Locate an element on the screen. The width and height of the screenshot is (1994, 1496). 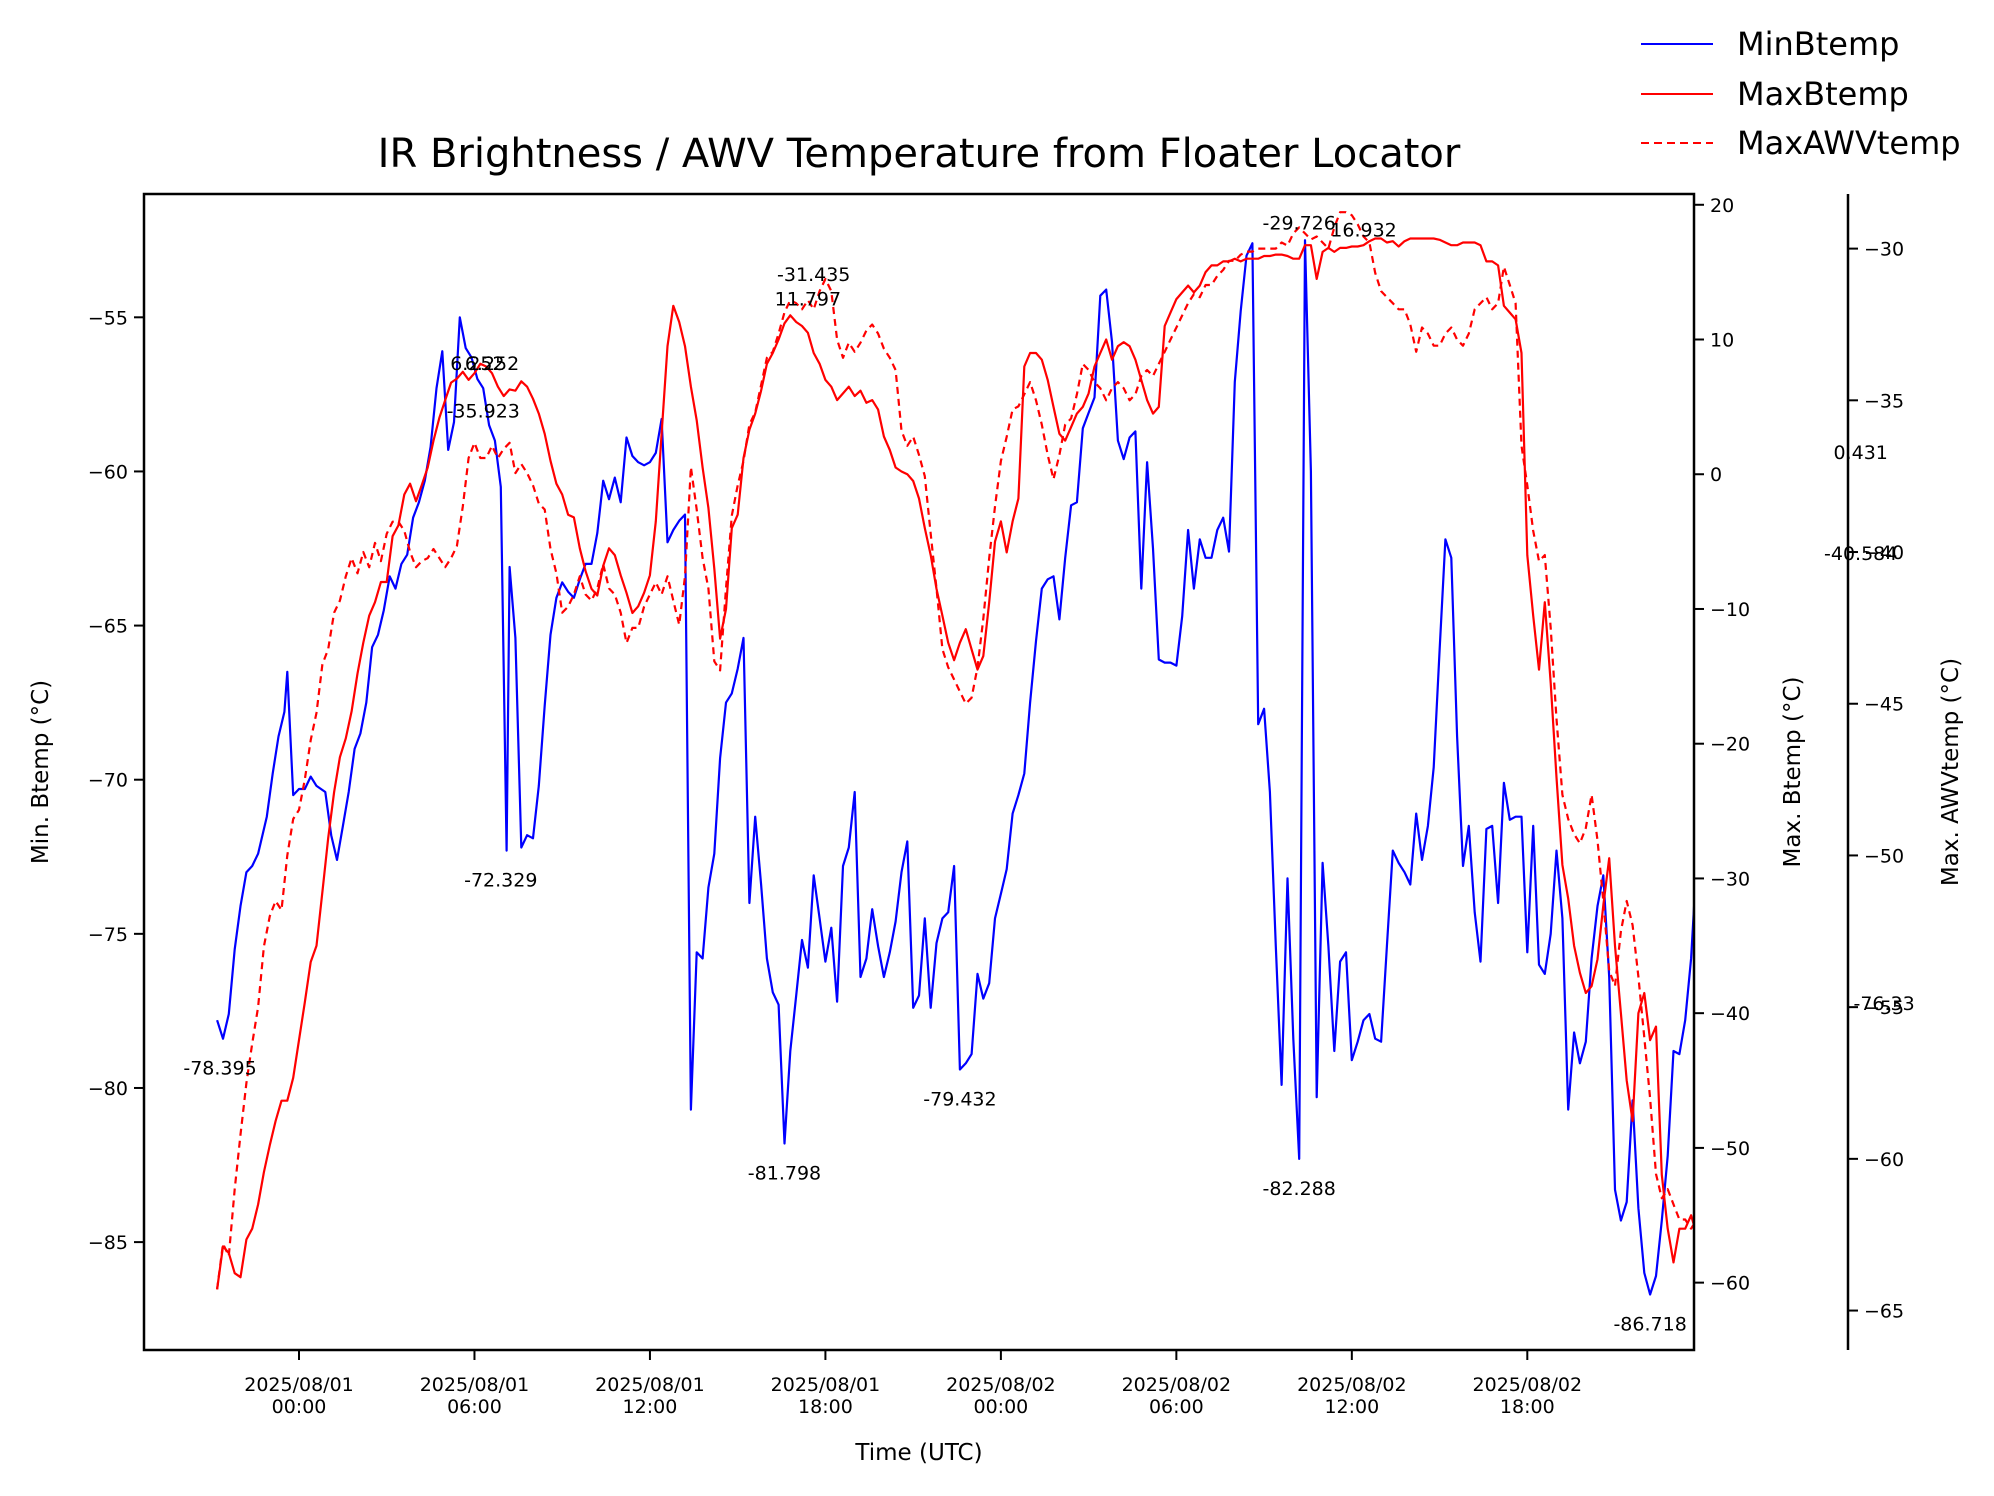
data-label: -76.33 is located at coordinates (1883, 1004).